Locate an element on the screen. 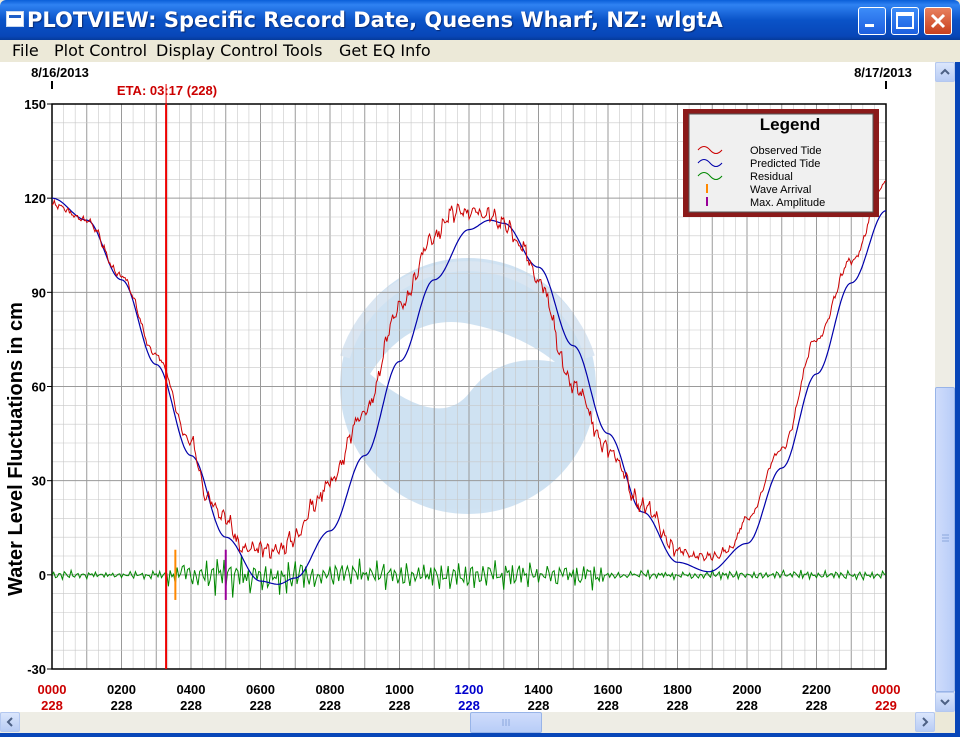 This screenshot has width=960, height=737. residual-series-line is located at coordinates (469, 576).